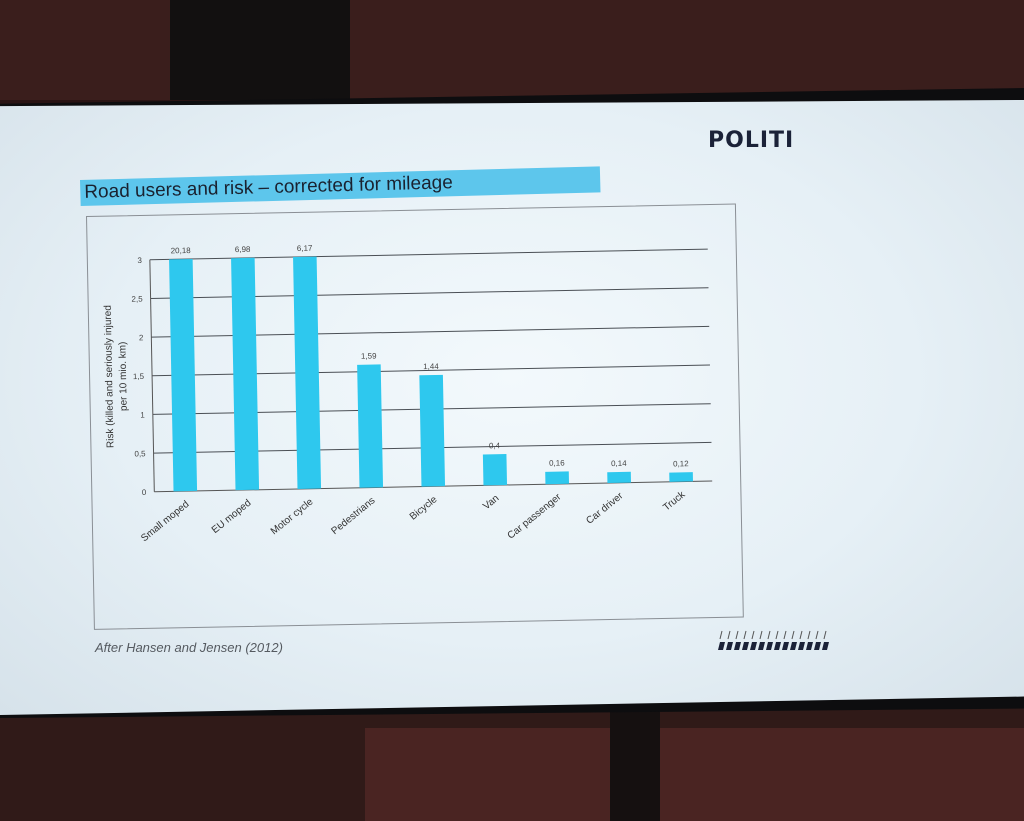  What do you see at coordinates (305, 248) in the screenshot?
I see `data-label: 6,17` at bounding box center [305, 248].